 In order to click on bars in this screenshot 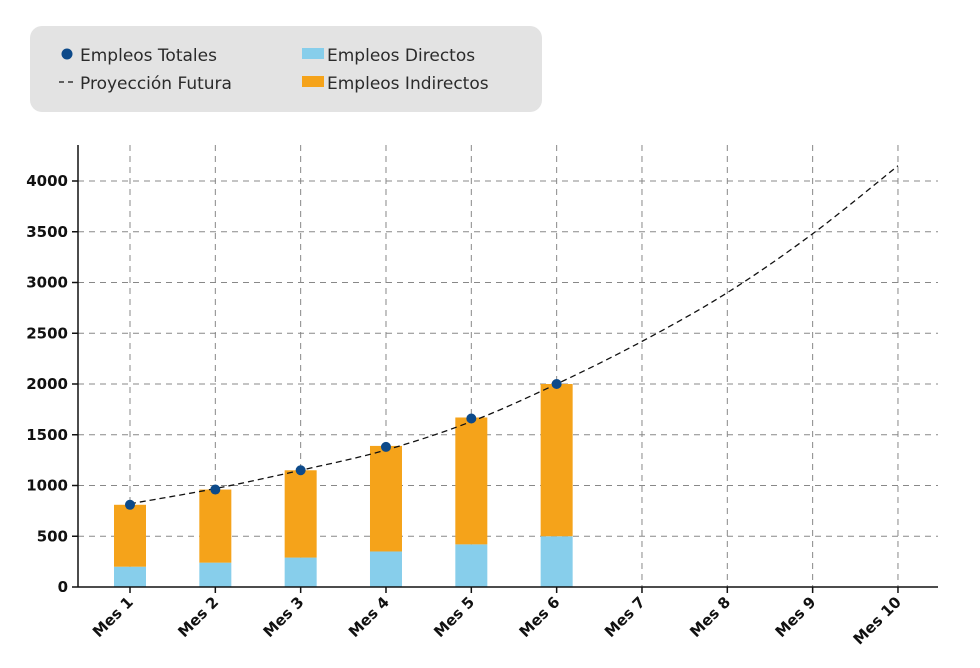, I will do `click(343, 485)`.